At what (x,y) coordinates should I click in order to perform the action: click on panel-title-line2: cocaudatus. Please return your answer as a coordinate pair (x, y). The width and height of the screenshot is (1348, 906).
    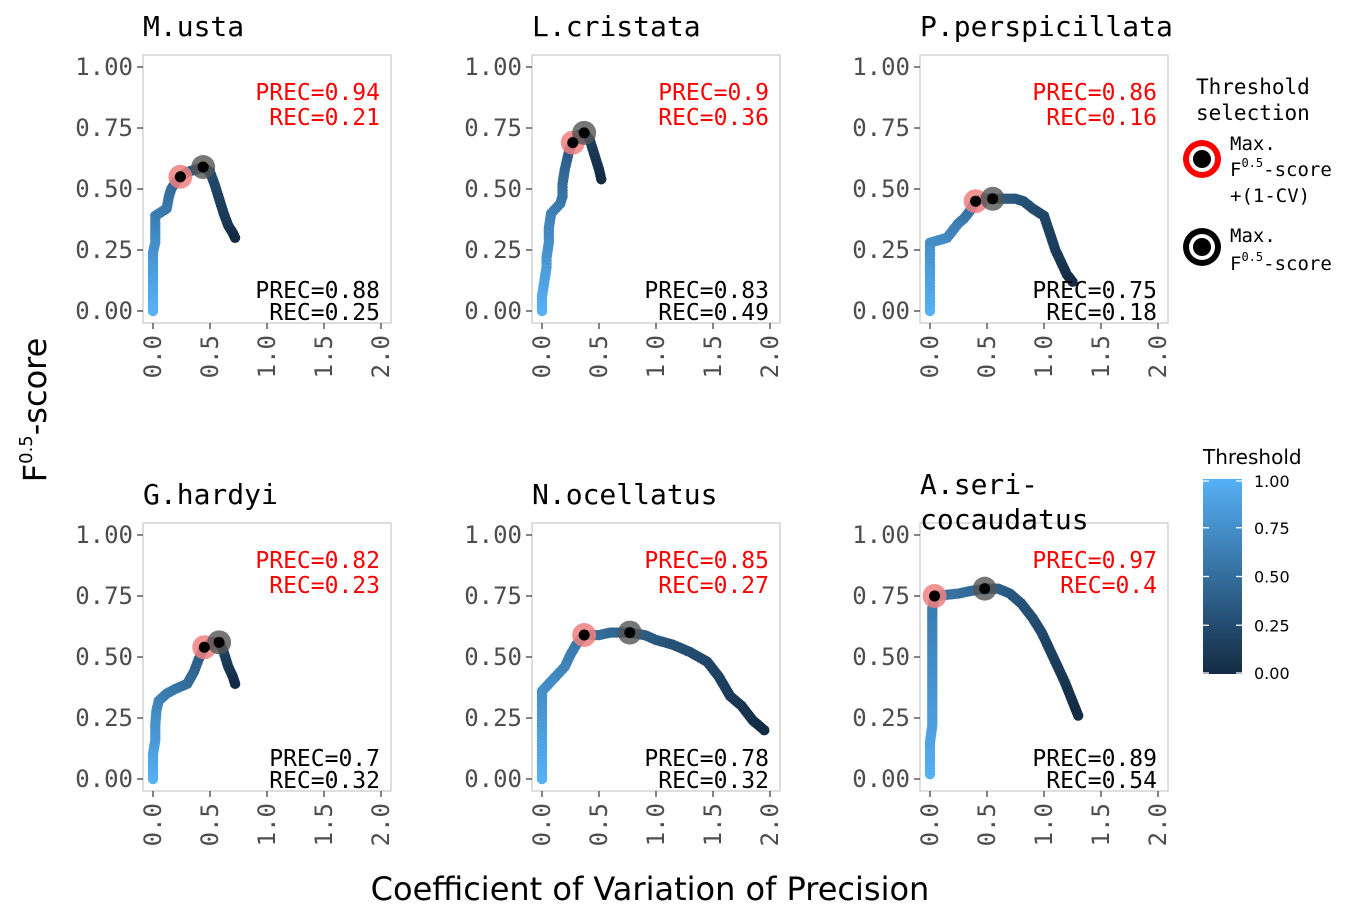
    Looking at the image, I should click on (1004, 519).